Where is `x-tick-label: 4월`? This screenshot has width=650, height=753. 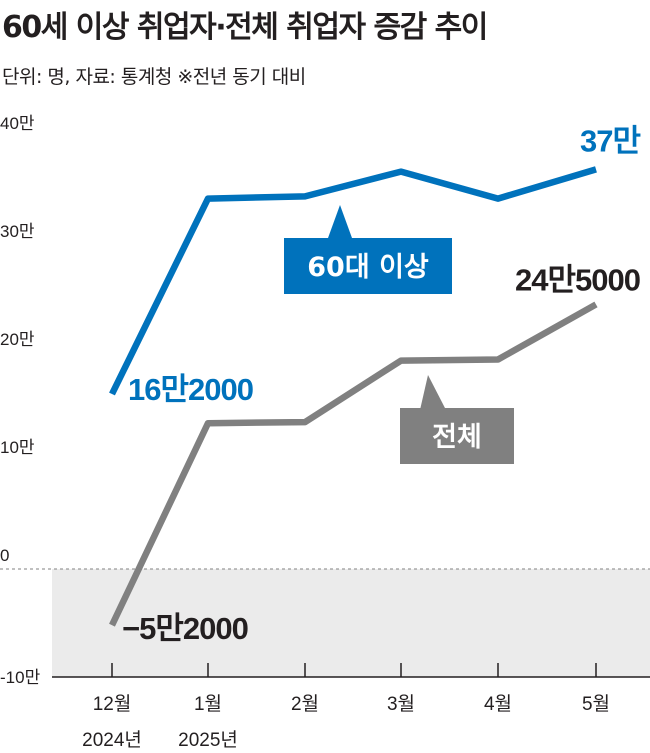
x-tick-label: 4월 is located at coordinates (498, 704).